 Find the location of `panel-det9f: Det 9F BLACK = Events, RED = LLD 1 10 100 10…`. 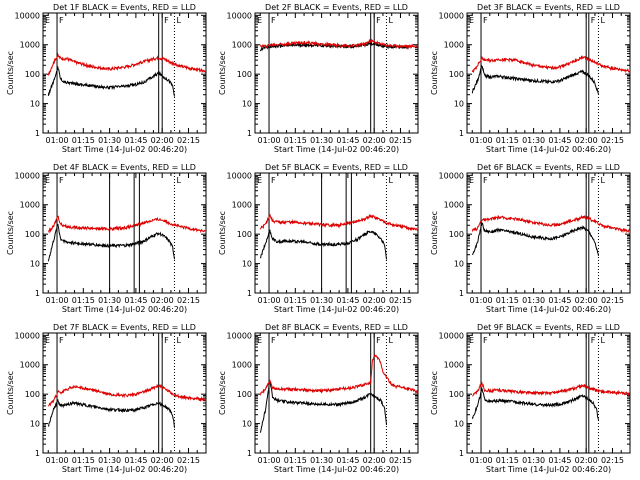

panel-det9f: Det 9F BLACK = Events, RED = LLD 1 10 100 10… is located at coordinates (530, 398).